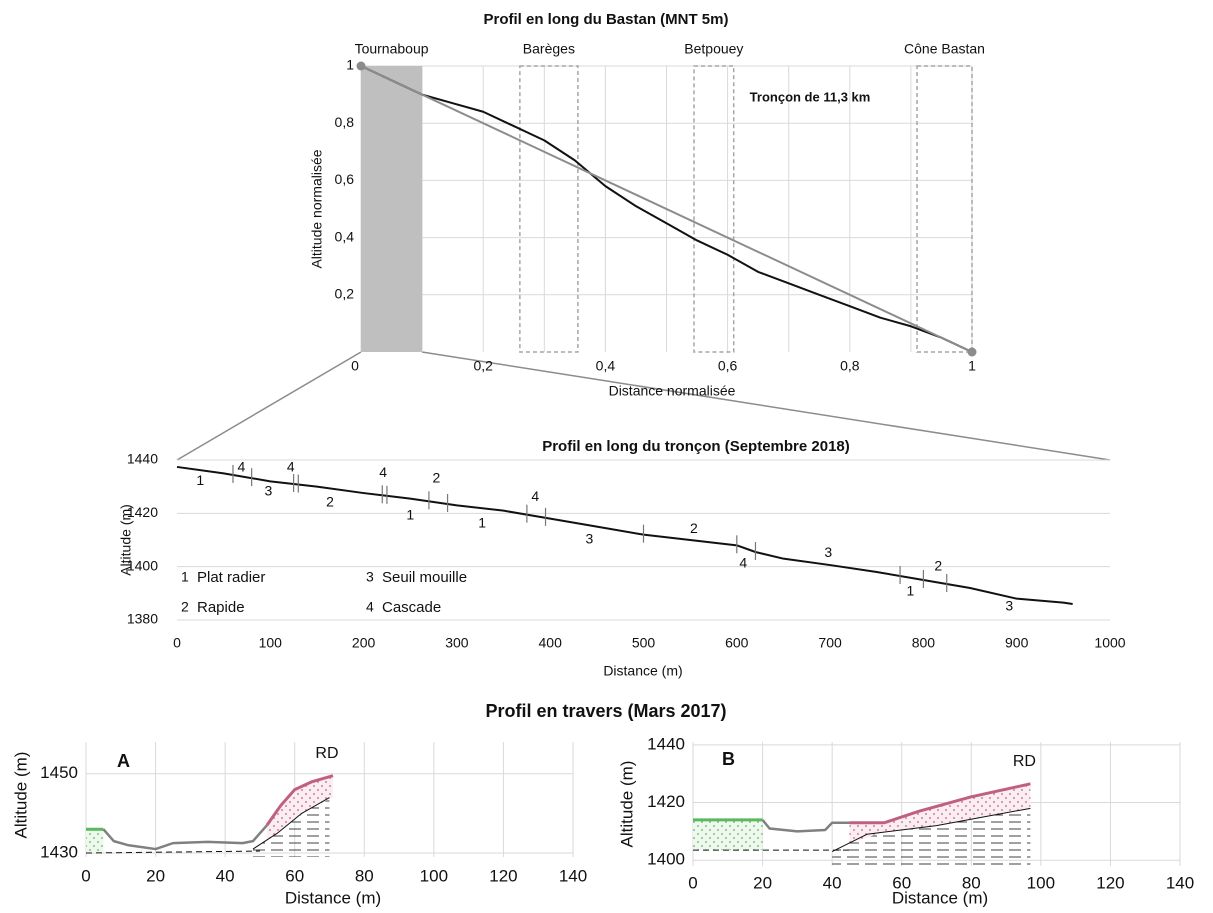 This screenshot has height=913, width=1213. Describe the element at coordinates (672, 391) in the screenshot. I see `x-axis-label: Distance normalisée` at that location.